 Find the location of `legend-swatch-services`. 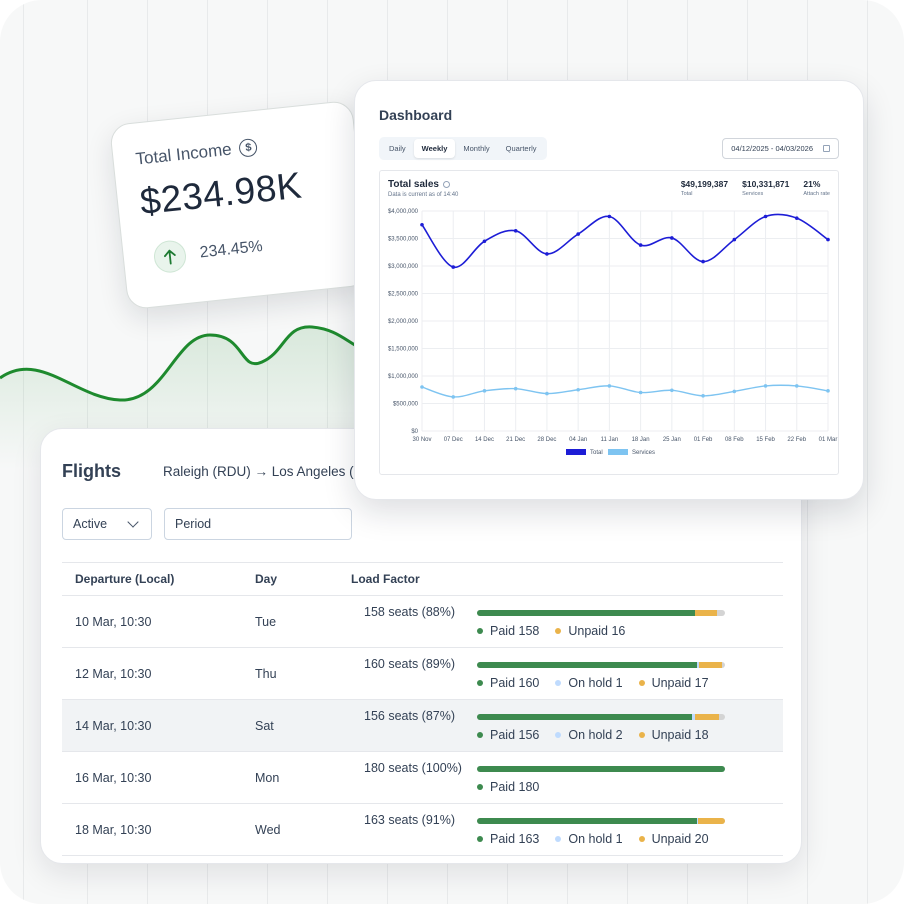

legend-swatch-services is located at coordinates (618, 452).